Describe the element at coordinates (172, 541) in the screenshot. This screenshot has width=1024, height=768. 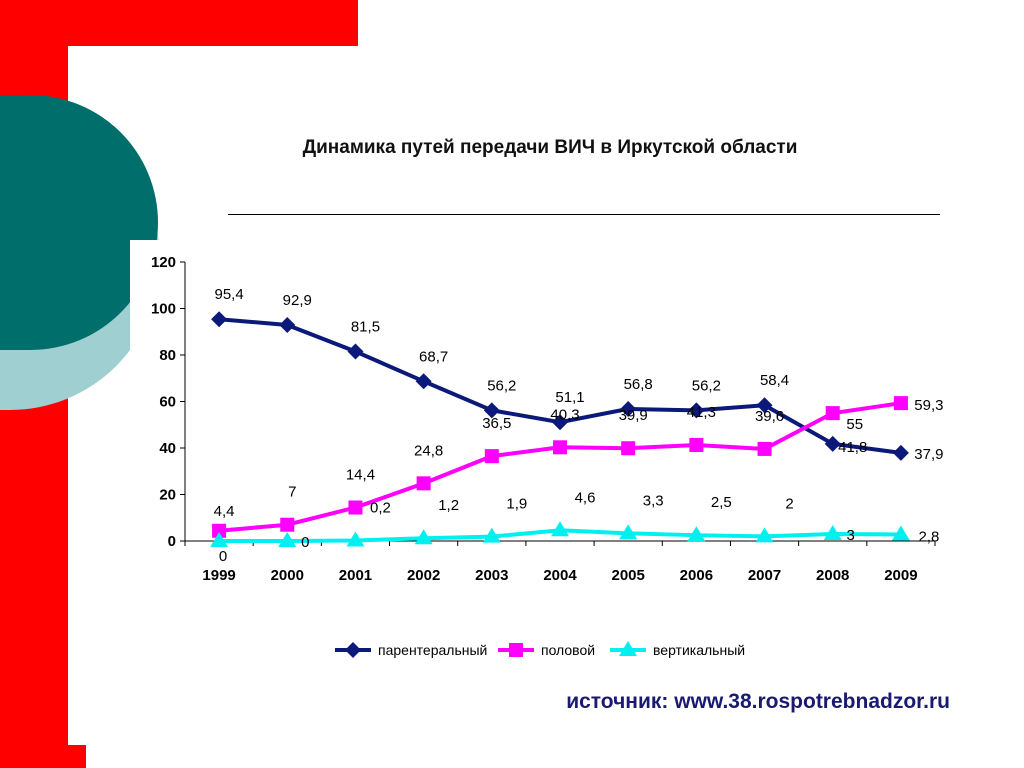
I see `y-tick-label: 0` at that location.